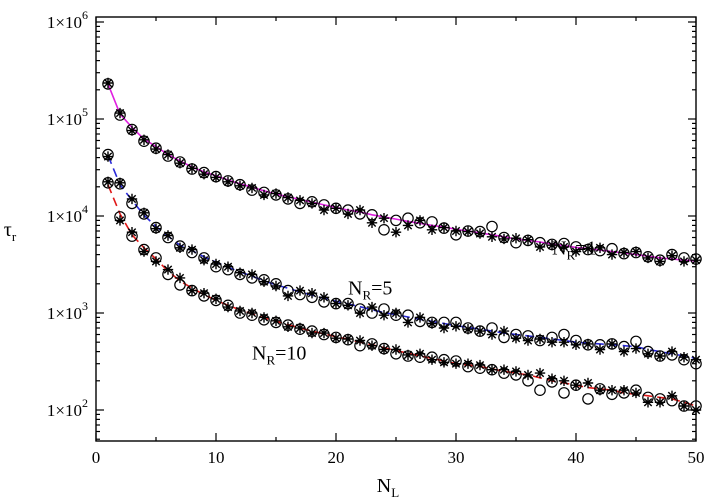  Describe the element at coordinates (67, 408) in the screenshot. I see `y-tick-label: 1×10²` at that location.